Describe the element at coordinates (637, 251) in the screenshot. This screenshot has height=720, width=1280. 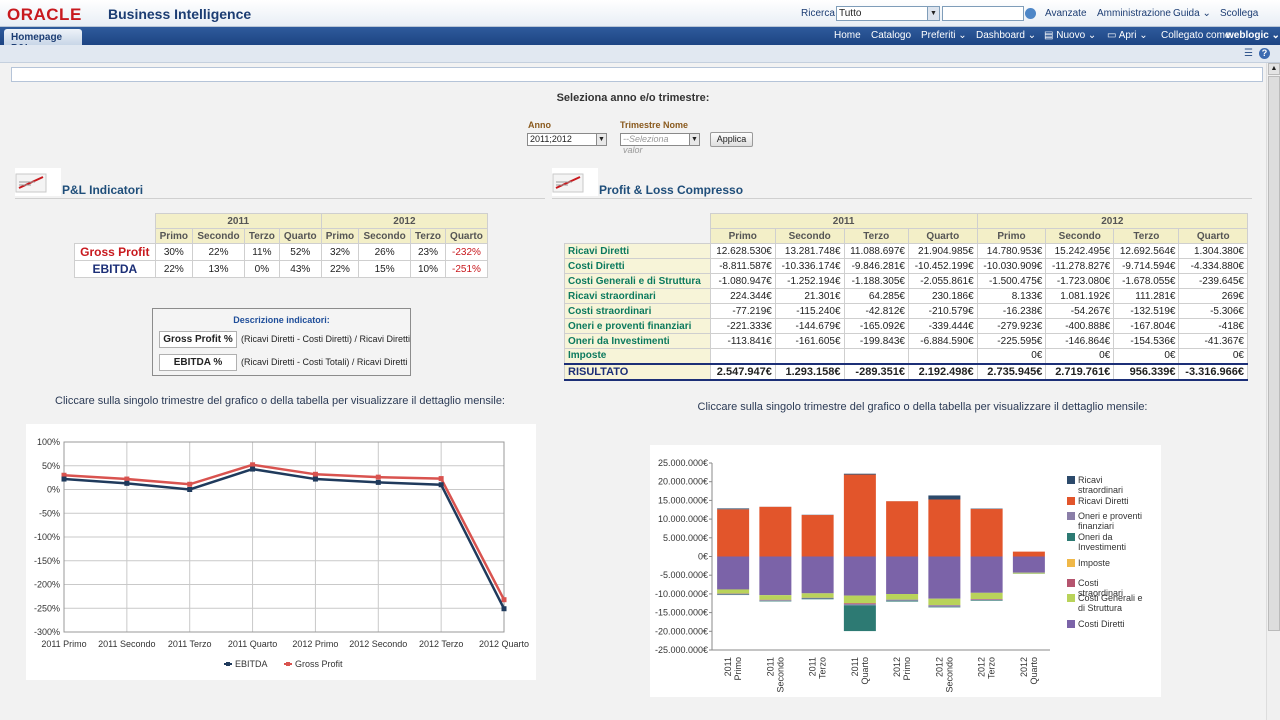
I see `row-label: Ricavi Diretti` at that location.